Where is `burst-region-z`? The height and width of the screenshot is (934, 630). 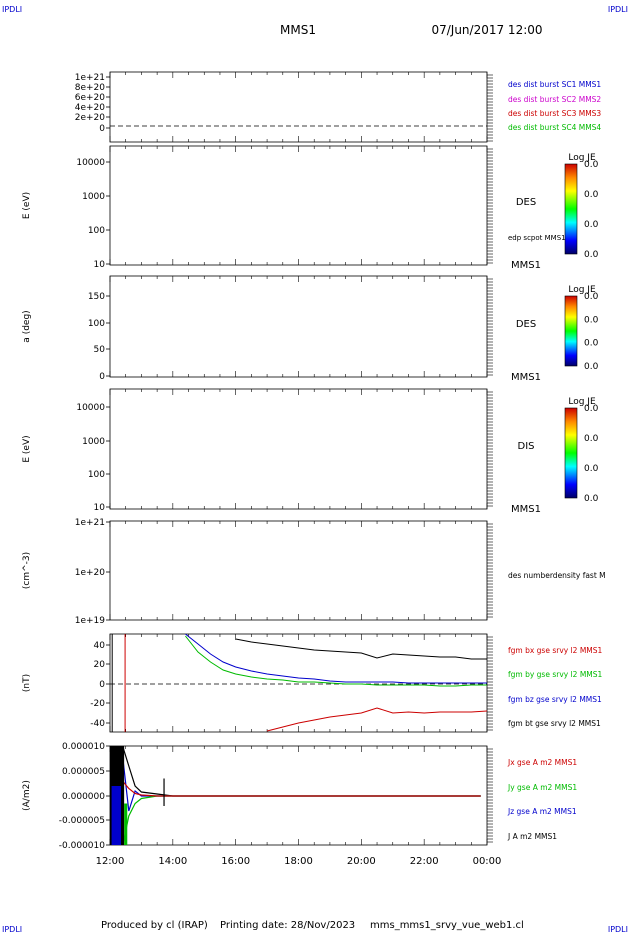
burst-region-z is located at coordinates (116, 815).